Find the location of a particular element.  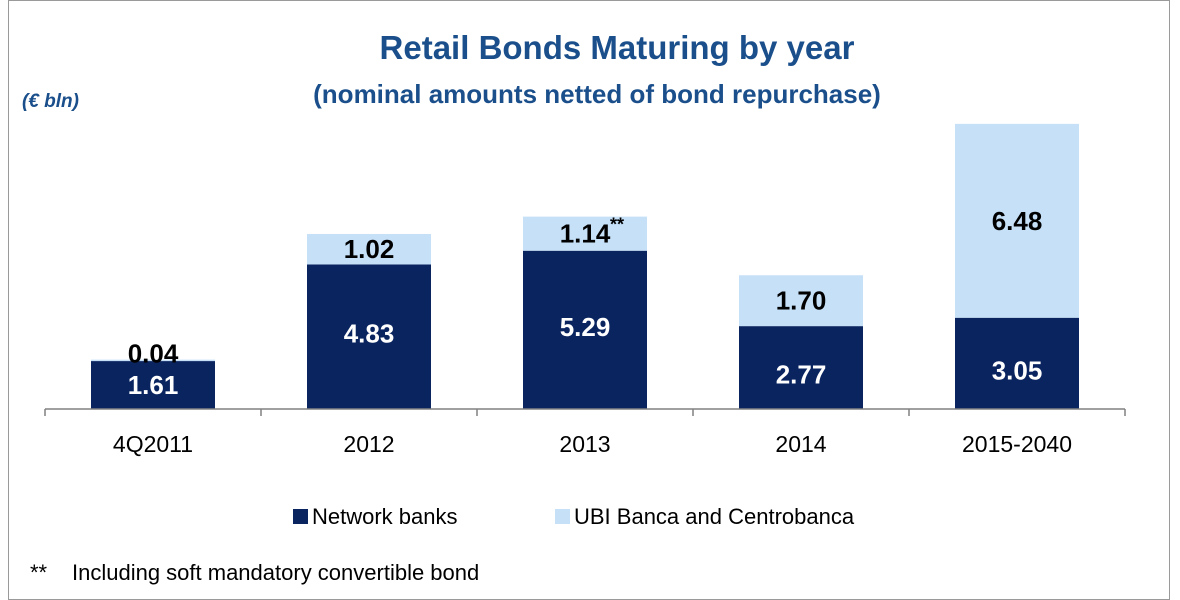

bar-network-banks-2014 is located at coordinates (801, 367).